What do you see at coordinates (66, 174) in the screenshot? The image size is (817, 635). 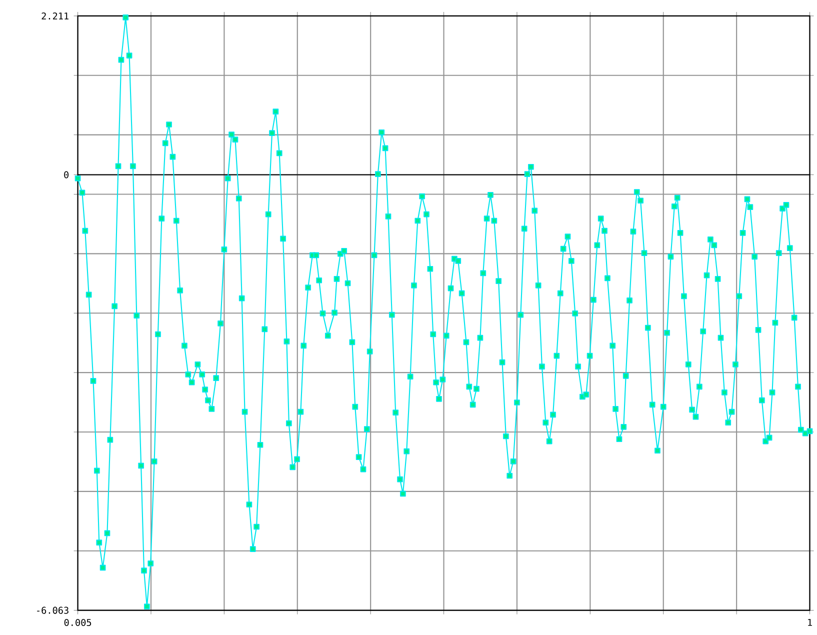 I see `y-tick-label: 0` at bounding box center [66, 174].